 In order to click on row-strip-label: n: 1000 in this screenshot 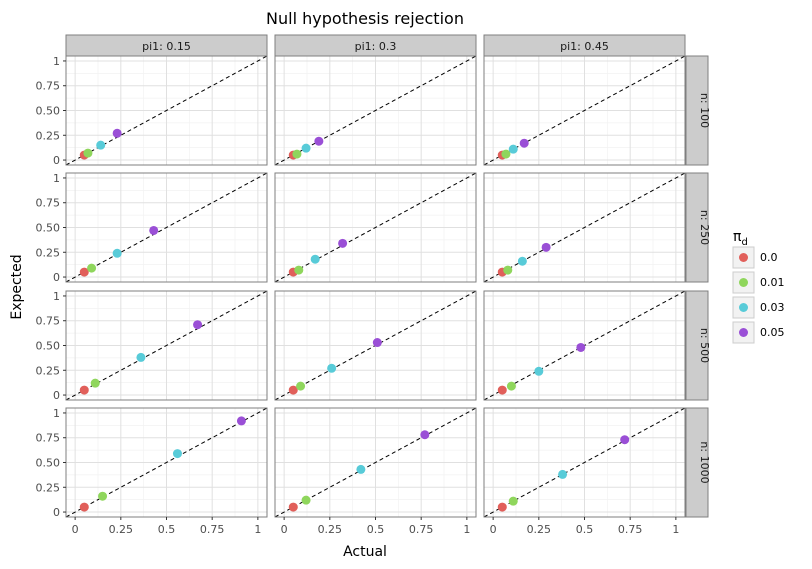, I will do `click(704, 462)`.